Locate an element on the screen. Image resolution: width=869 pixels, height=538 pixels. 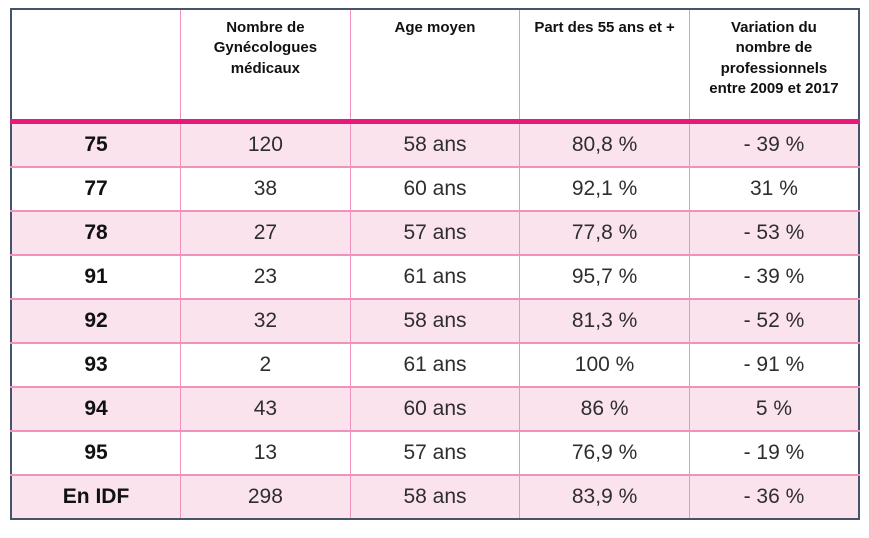
row-header: 91 is located at coordinates (96, 277).